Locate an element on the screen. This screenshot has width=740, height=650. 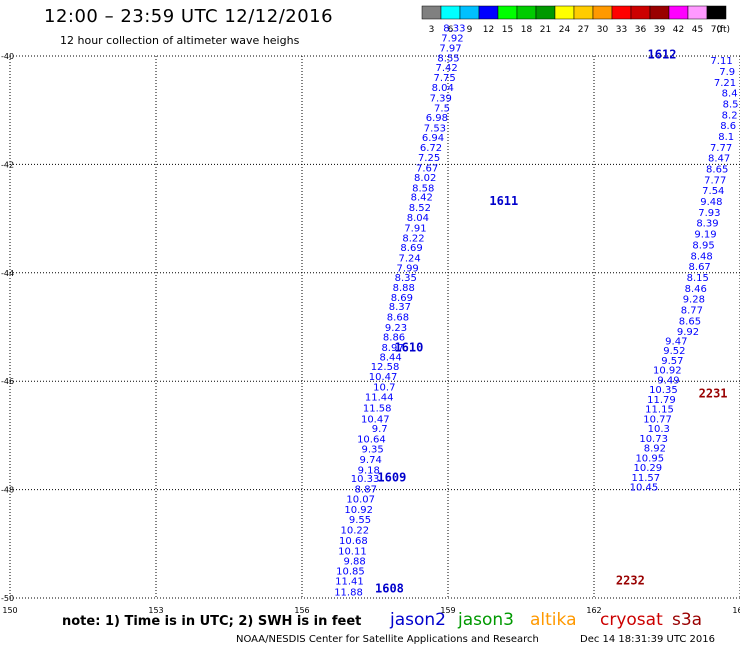
wave-height-value: 9.23 is located at coordinates (396, 328).